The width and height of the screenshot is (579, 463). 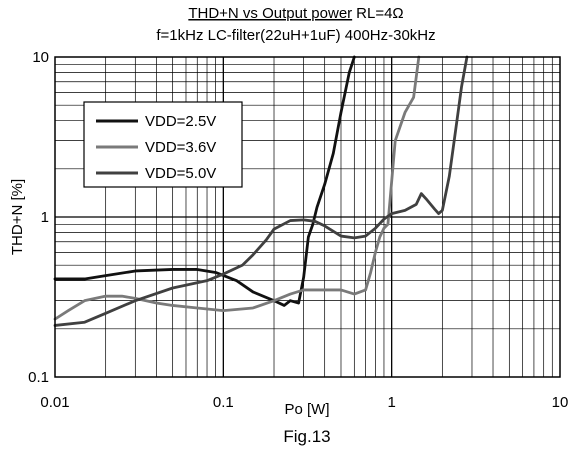 What do you see at coordinates (391, 402) in the screenshot?
I see `x-tick-label: 1` at bounding box center [391, 402].